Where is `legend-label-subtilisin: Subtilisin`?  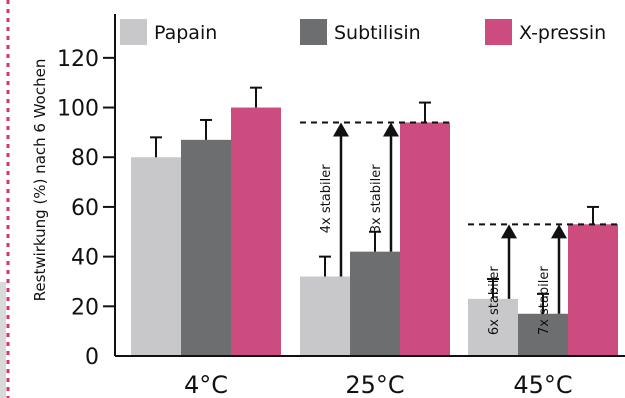
legend-label-subtilisin: Subtilisin is located at coordinates (377, 33).